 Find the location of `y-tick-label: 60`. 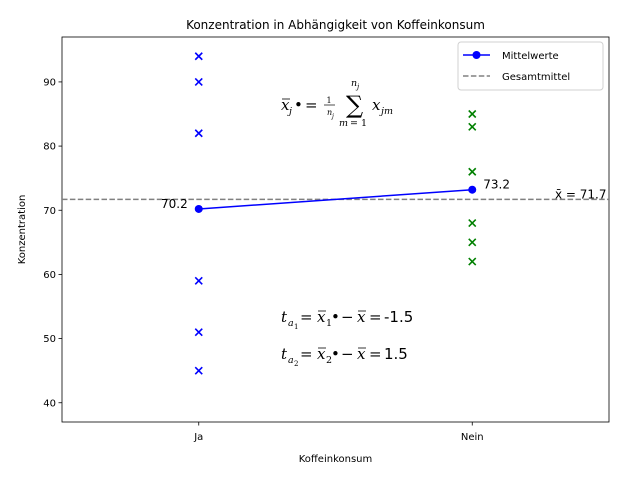

y-tick-label: 60 is located at coordinates (49, 275).